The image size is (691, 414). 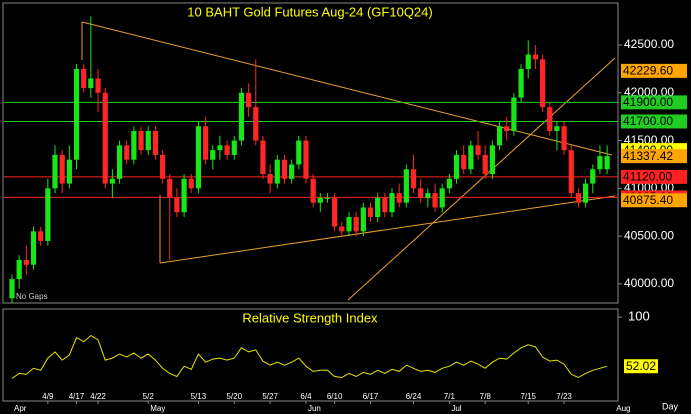 What do you see at coordinates (456, 408) in the screenshot?
I see `month-label: Jul` at bounding box center [456, 408].